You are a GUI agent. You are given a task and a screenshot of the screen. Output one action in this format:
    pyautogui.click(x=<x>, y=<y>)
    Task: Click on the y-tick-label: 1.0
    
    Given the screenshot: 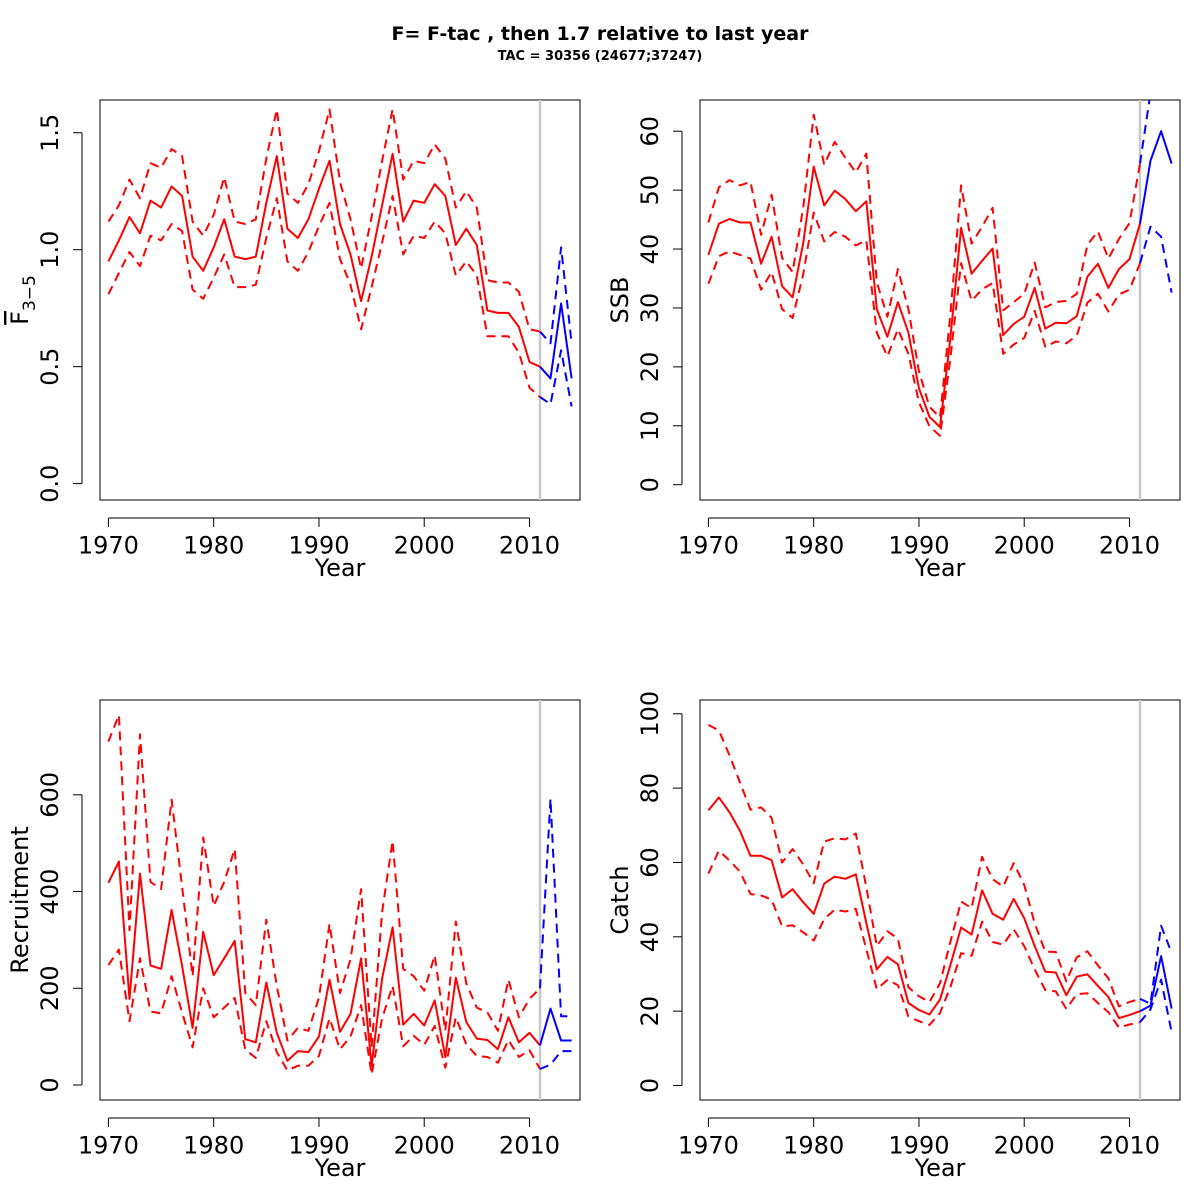 What is the action you would take?
    pyautogui.click(x=50, y=250)
    